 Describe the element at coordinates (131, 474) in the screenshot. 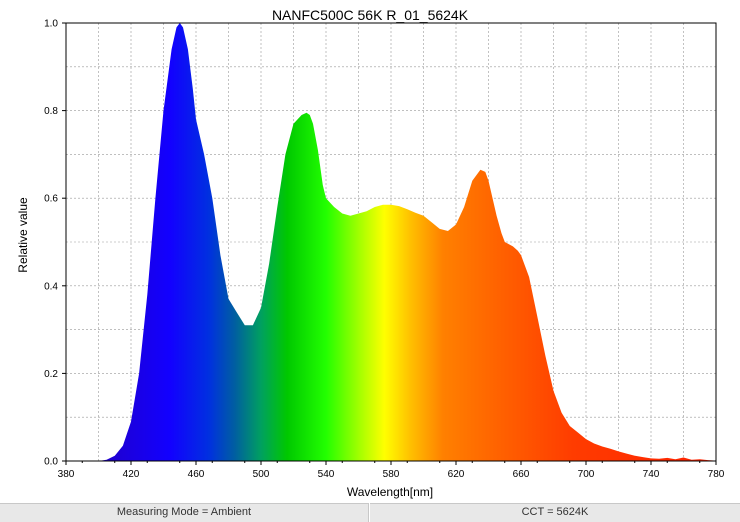

I see `x-tick-label: 420` at that location.